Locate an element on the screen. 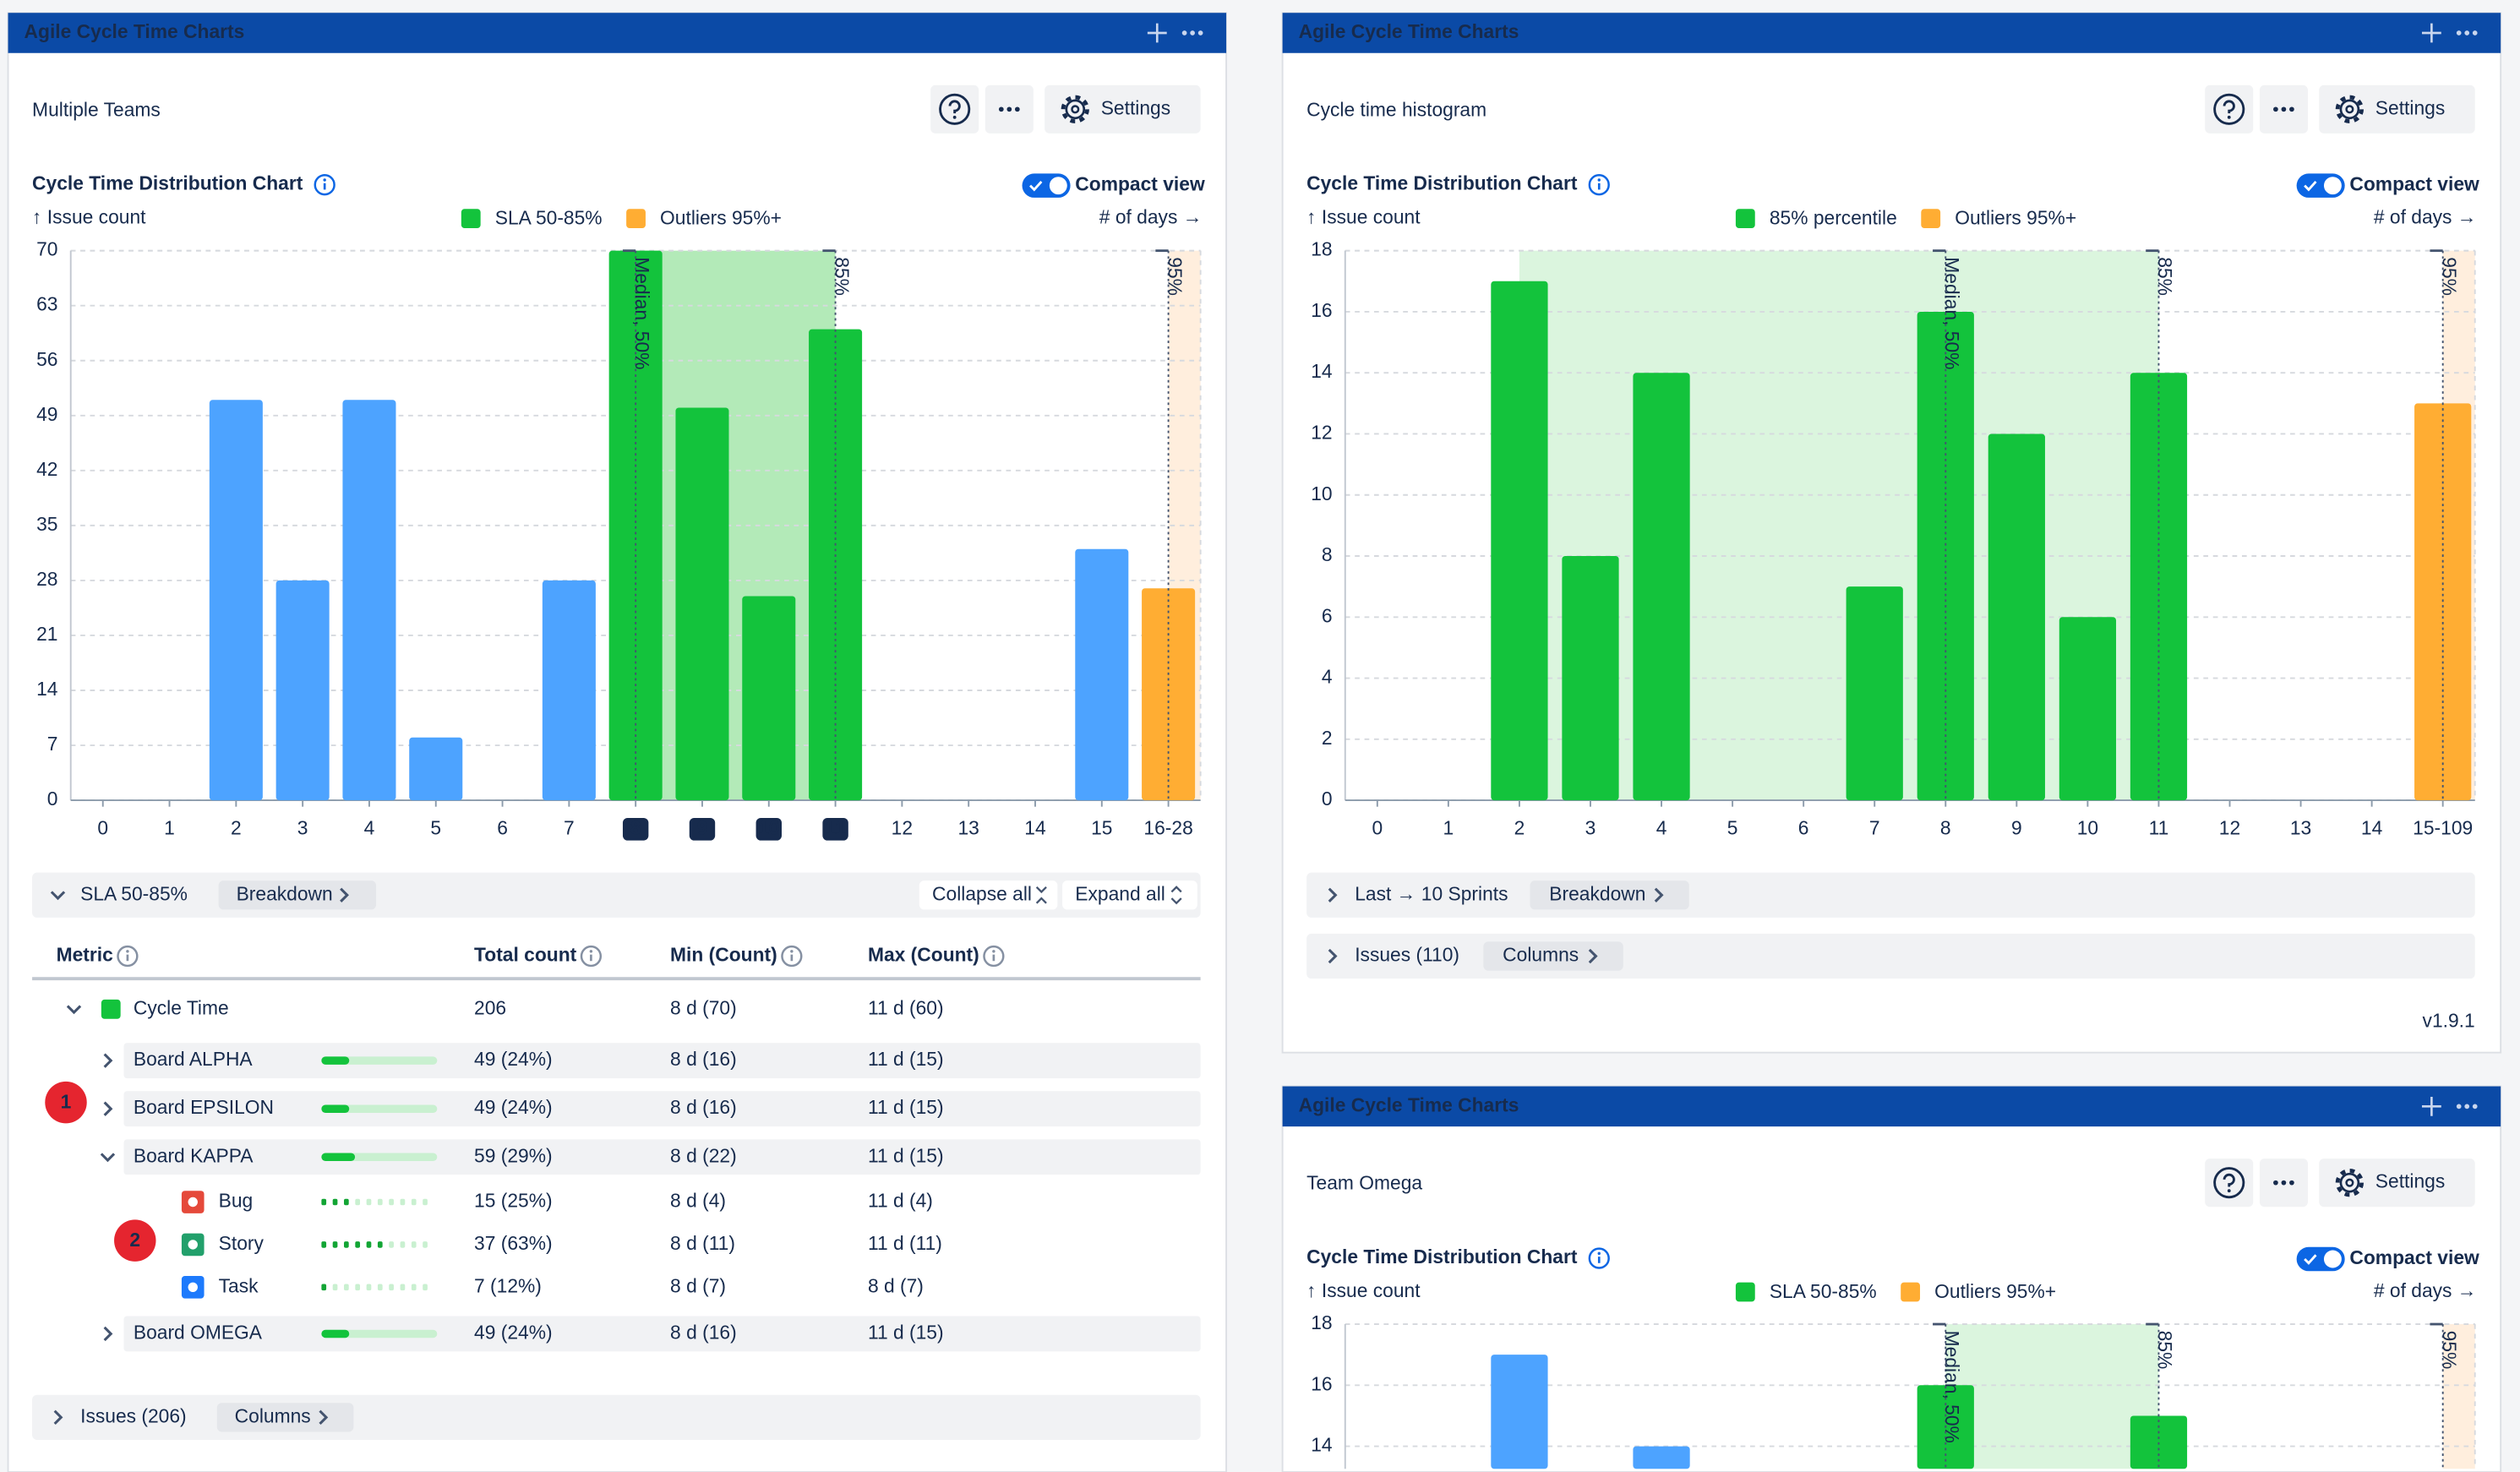  max-cell: 11 d (60) is located at coordinates (906, 1007).